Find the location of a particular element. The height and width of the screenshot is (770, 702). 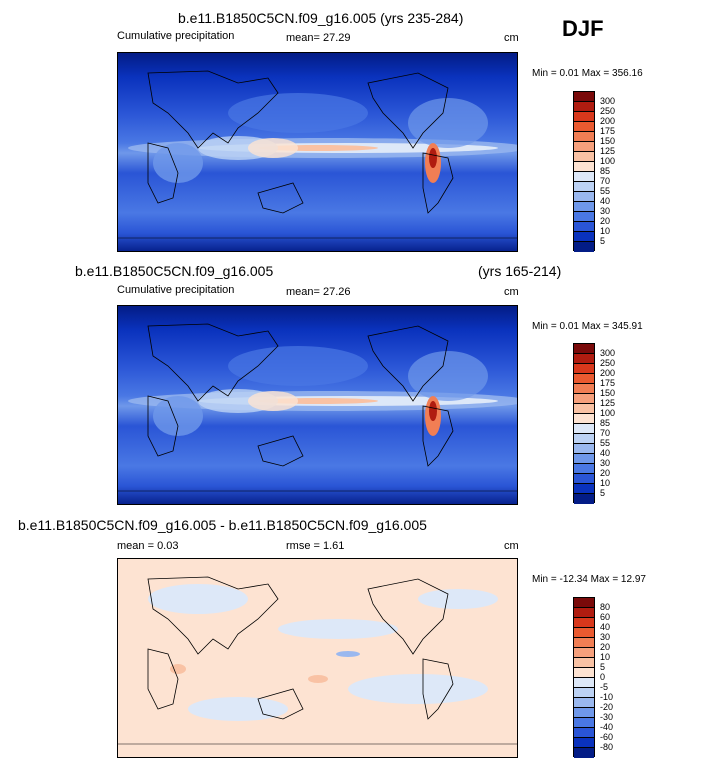

panel-2-colorbar is located at coordinates (584, 423).